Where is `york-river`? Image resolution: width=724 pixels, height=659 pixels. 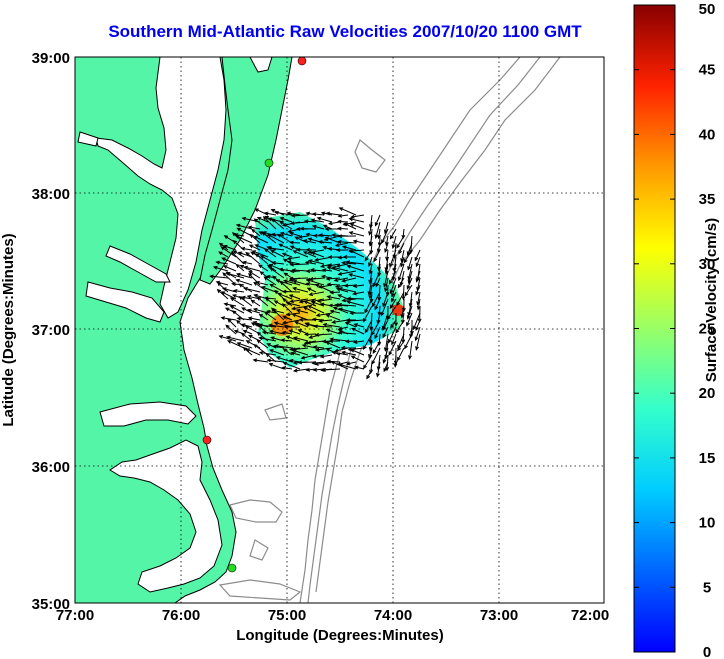 york-river is located at coordinates (138, 264).